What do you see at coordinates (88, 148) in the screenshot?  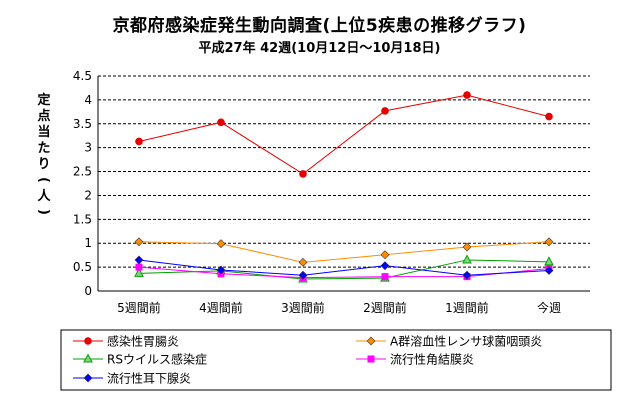 I see `y-tick-label: 3` at bounding box center [88, 148].